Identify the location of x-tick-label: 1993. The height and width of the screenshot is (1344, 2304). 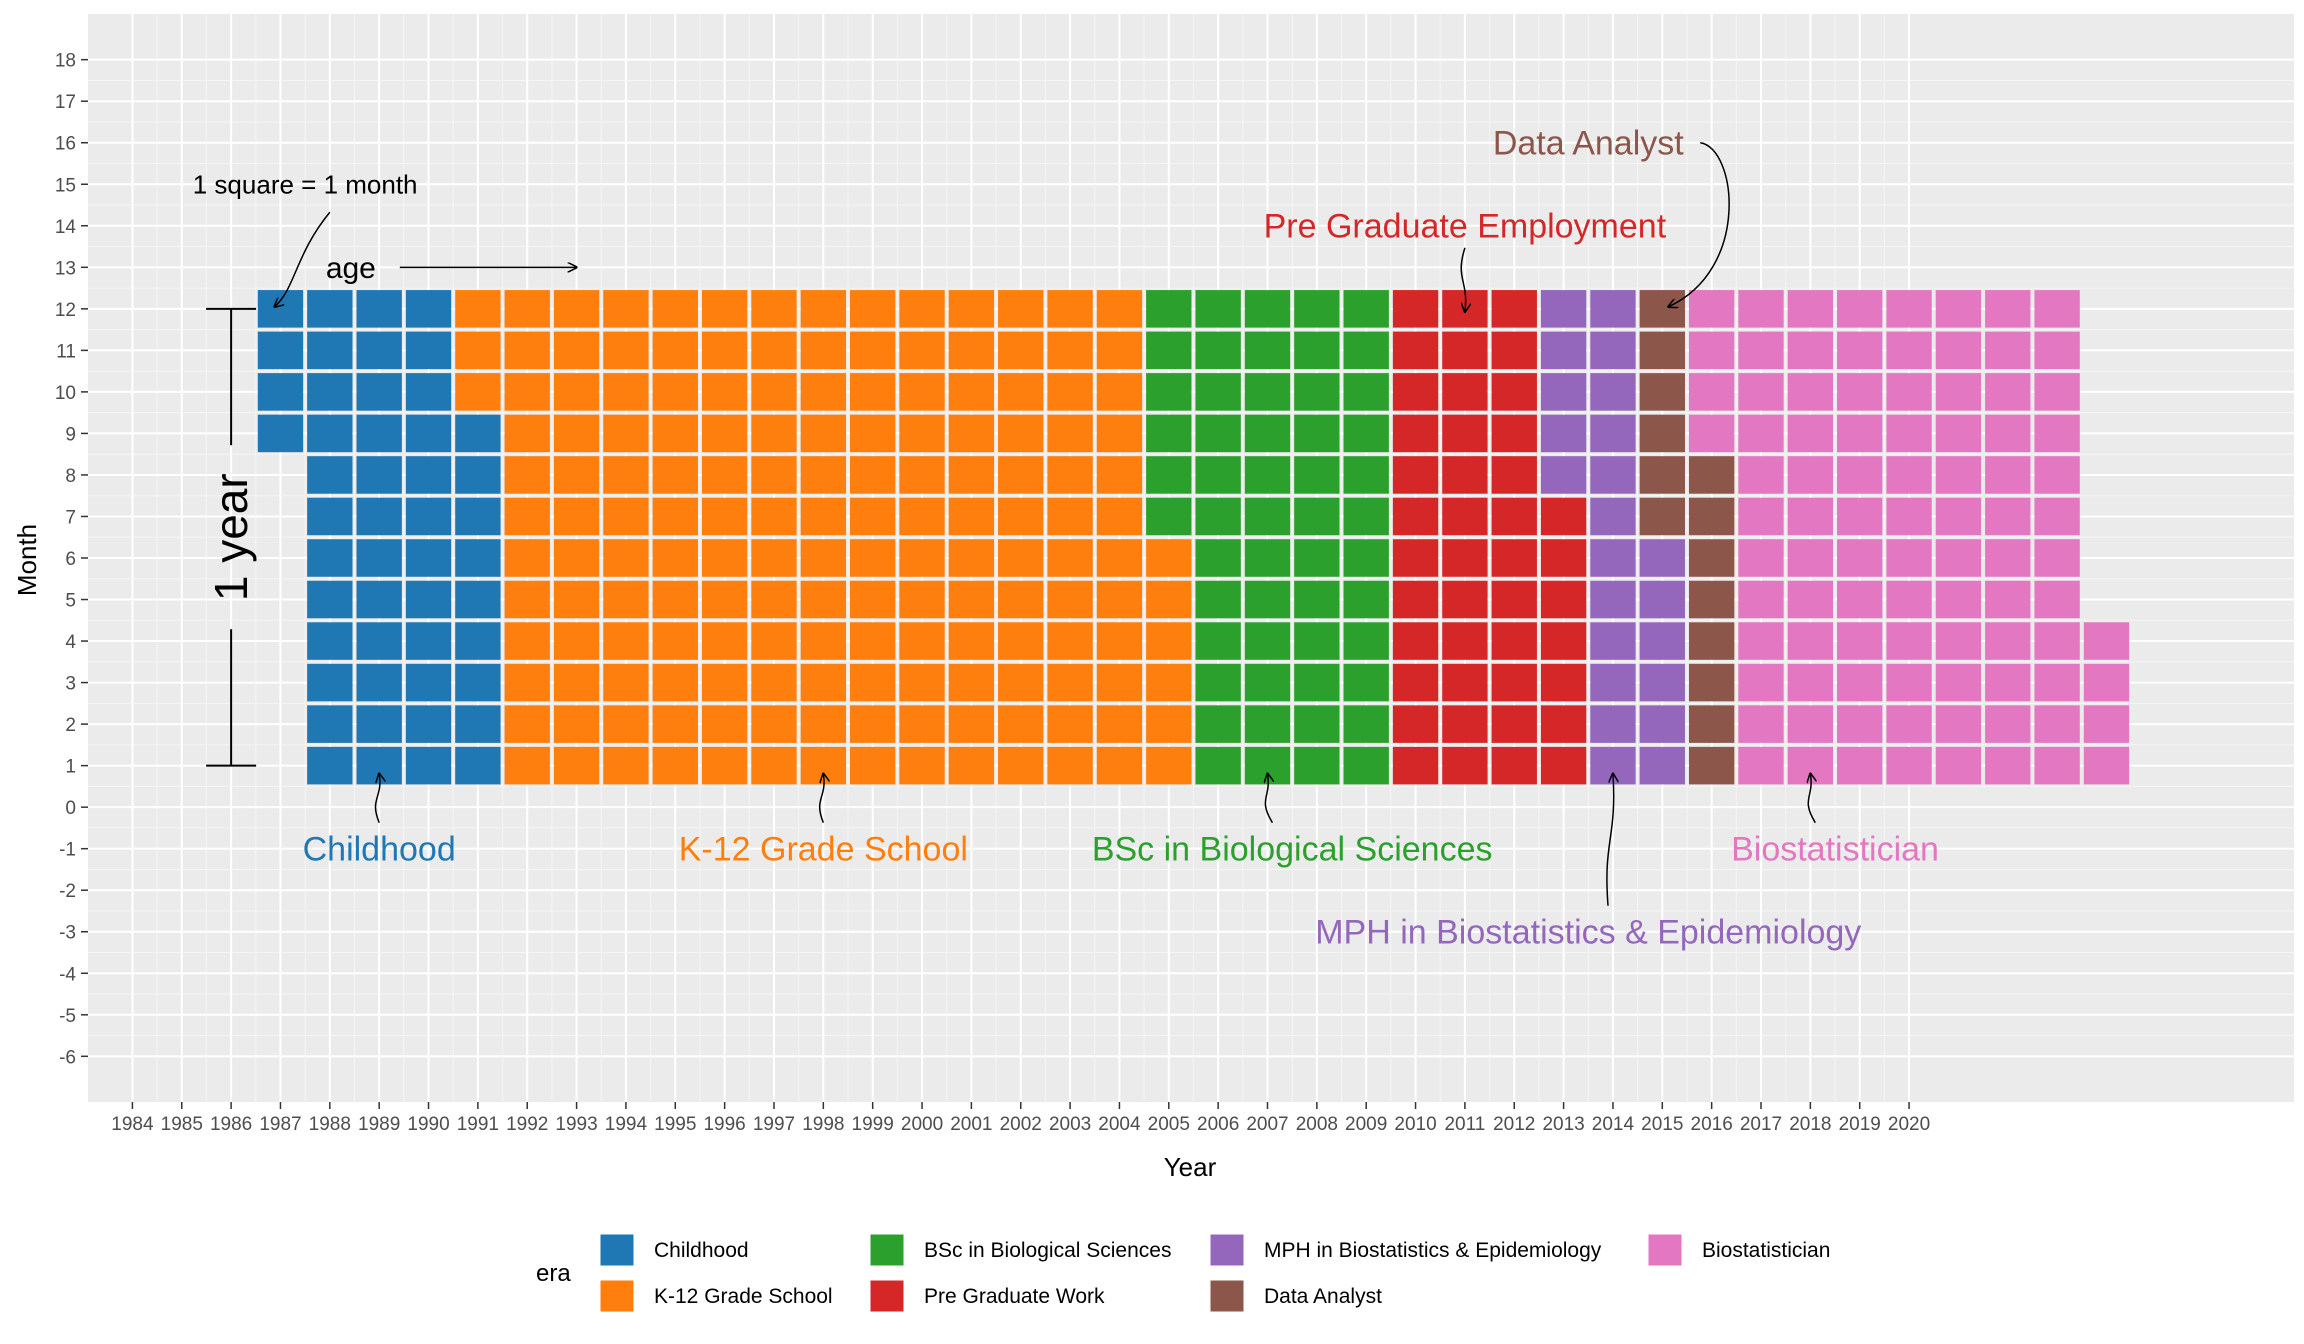
(576, 1124).